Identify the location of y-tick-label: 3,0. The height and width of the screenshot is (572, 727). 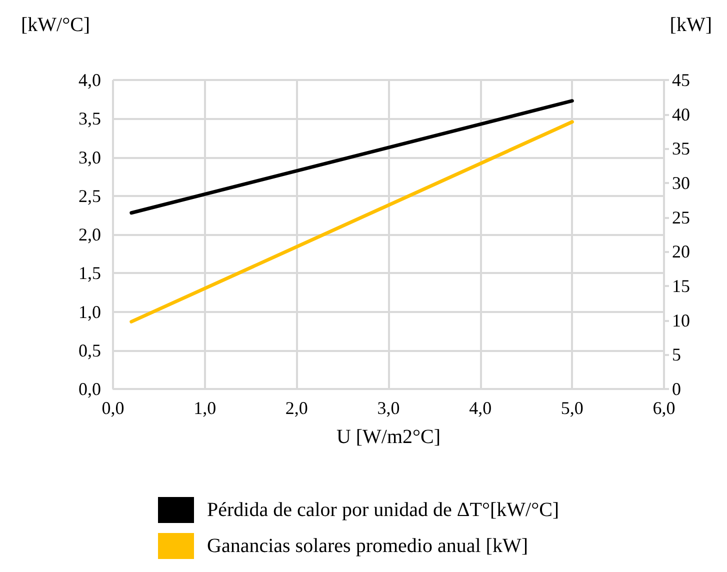
(89, 157).